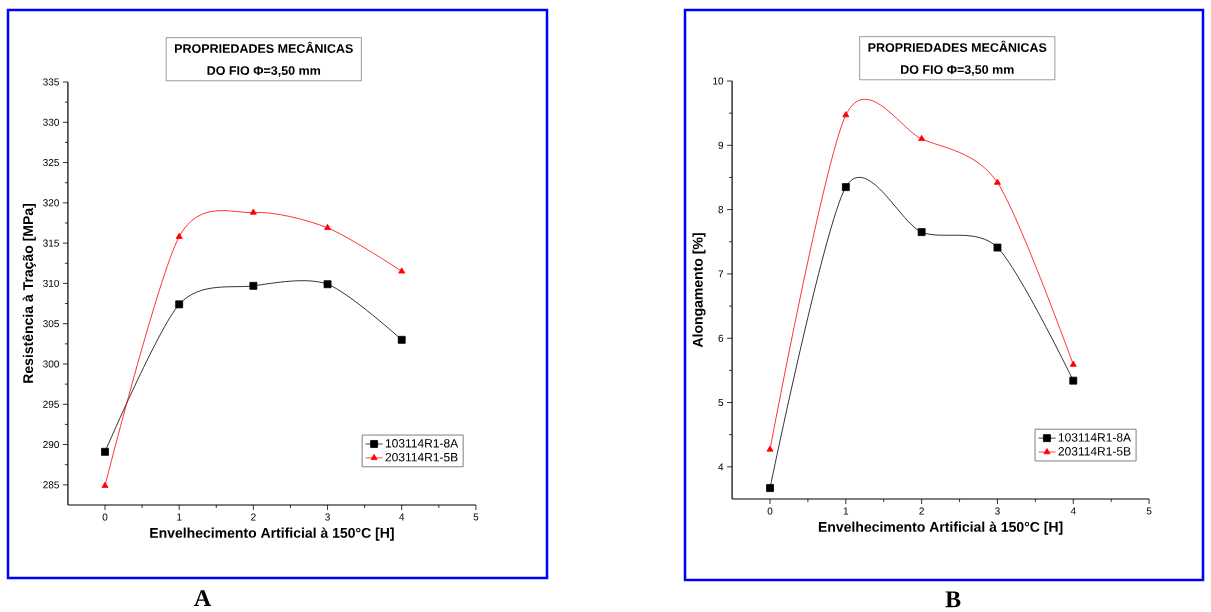 This screenshot has height=612, width=1211. What do you see at coordinates (721, 145) in the screenshot?
I see `y-tick-label: 9` at bounding box center [721, 145].